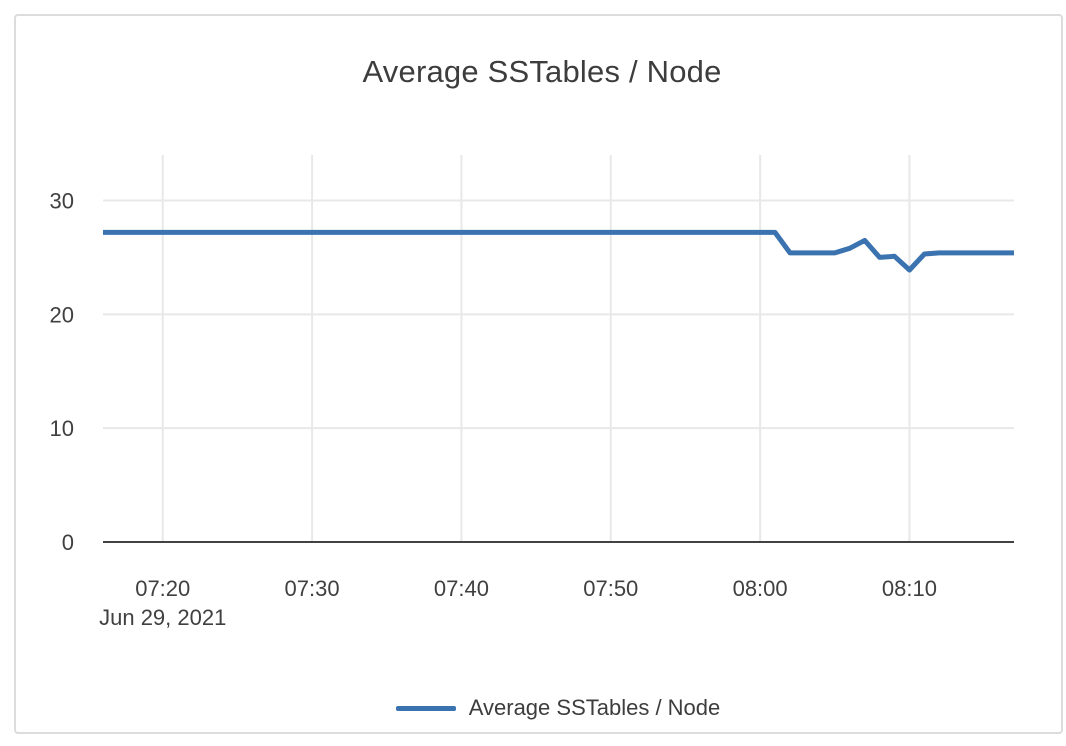  Describe the element at coordinates (542, 71) in the screenshot. I see `chart-title: Average SSTables / Node` at that location.